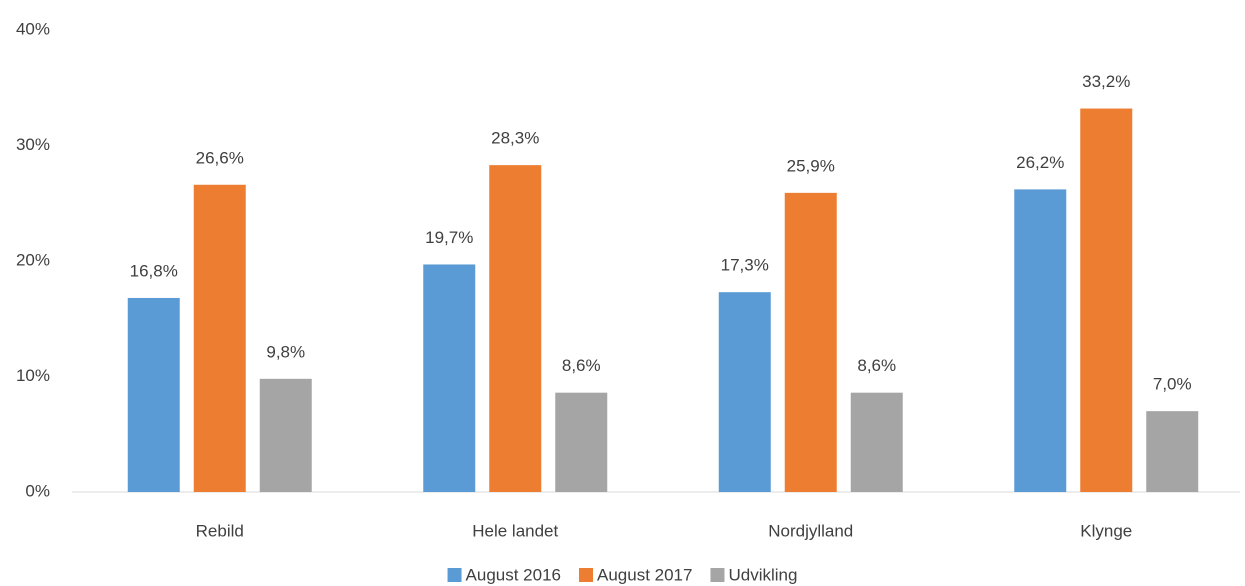  I want to click on data-label: 25,9%, so click(811, 165).